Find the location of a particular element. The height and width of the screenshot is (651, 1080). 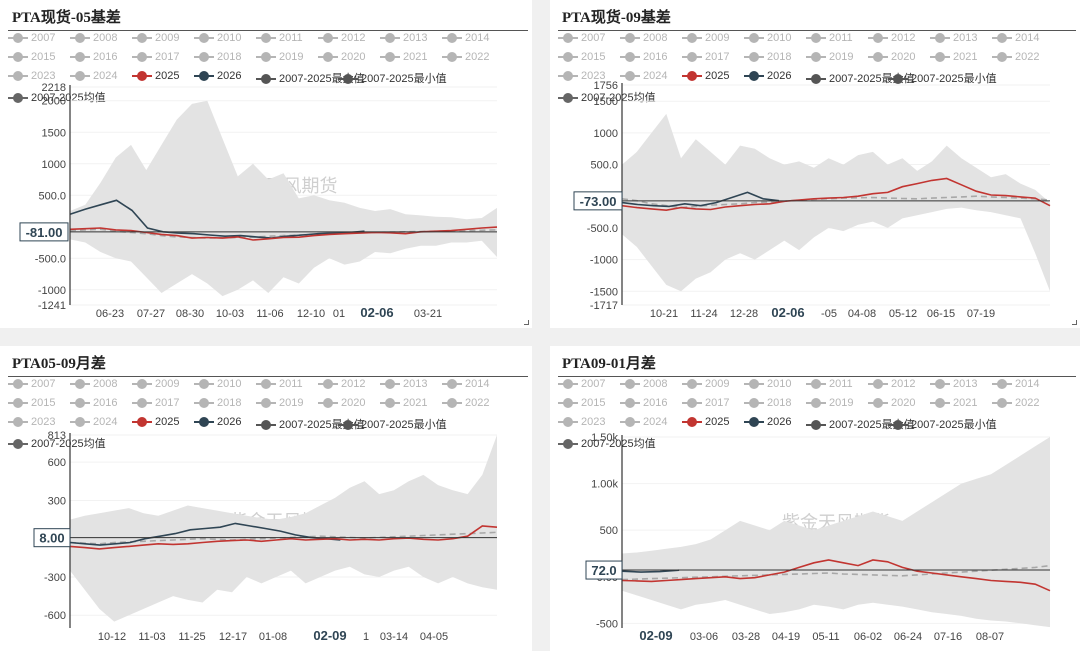

x-tick-label: 12-17 is located at coordinates (233, 637).